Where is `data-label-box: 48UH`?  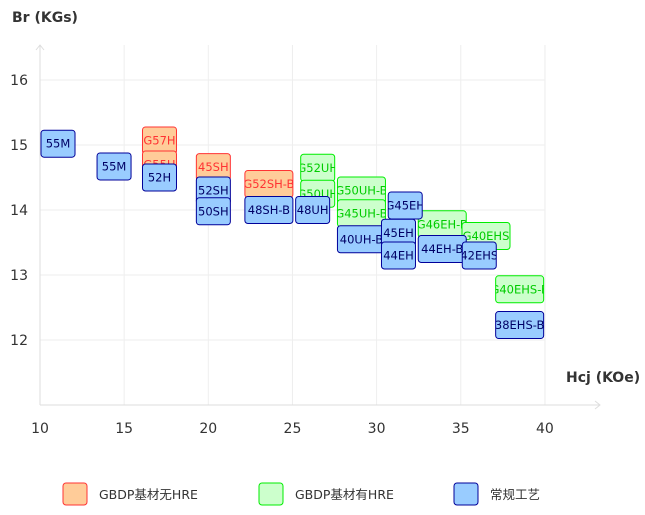 data-label-box: 48UH is located at coordinates (313, 210).